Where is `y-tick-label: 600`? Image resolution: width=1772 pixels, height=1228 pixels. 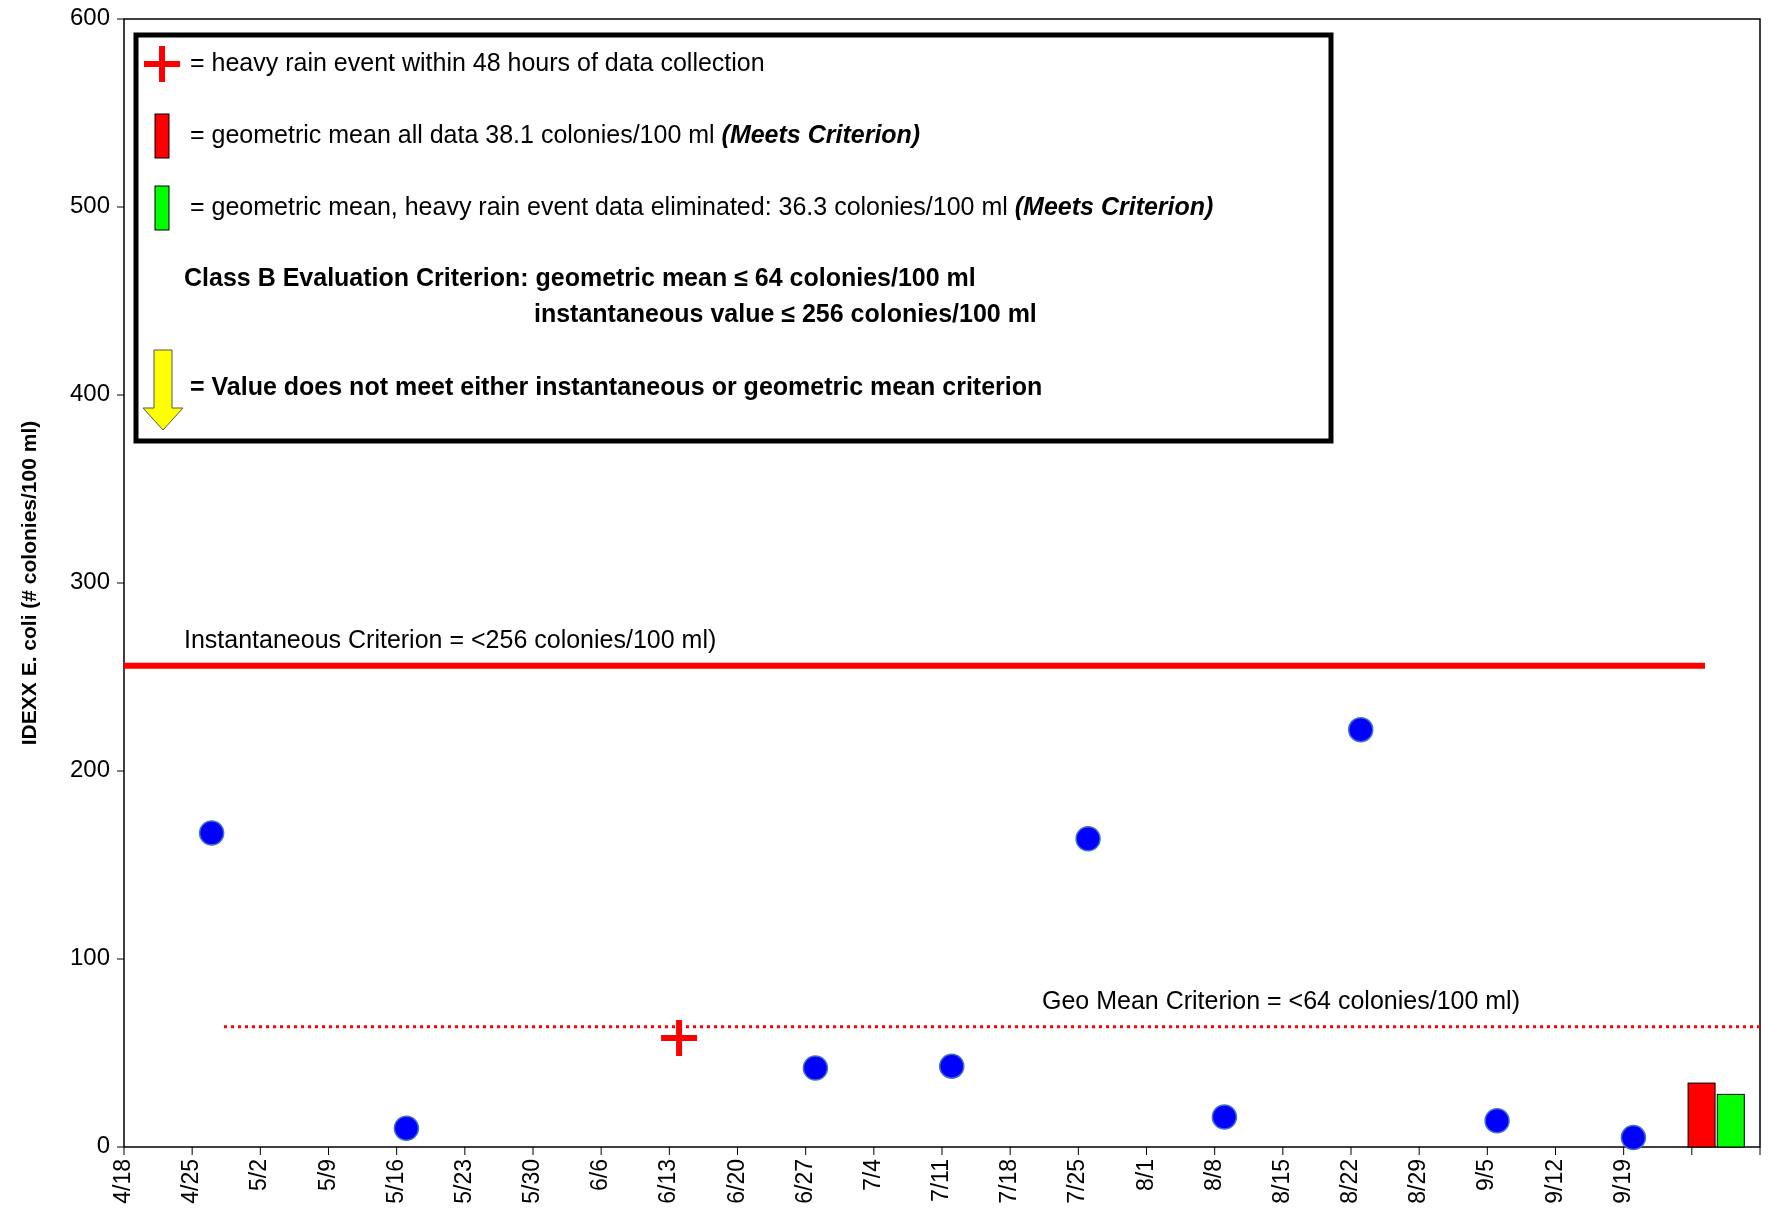
y-tick-label: 600 is located at coordinates (89, 17).